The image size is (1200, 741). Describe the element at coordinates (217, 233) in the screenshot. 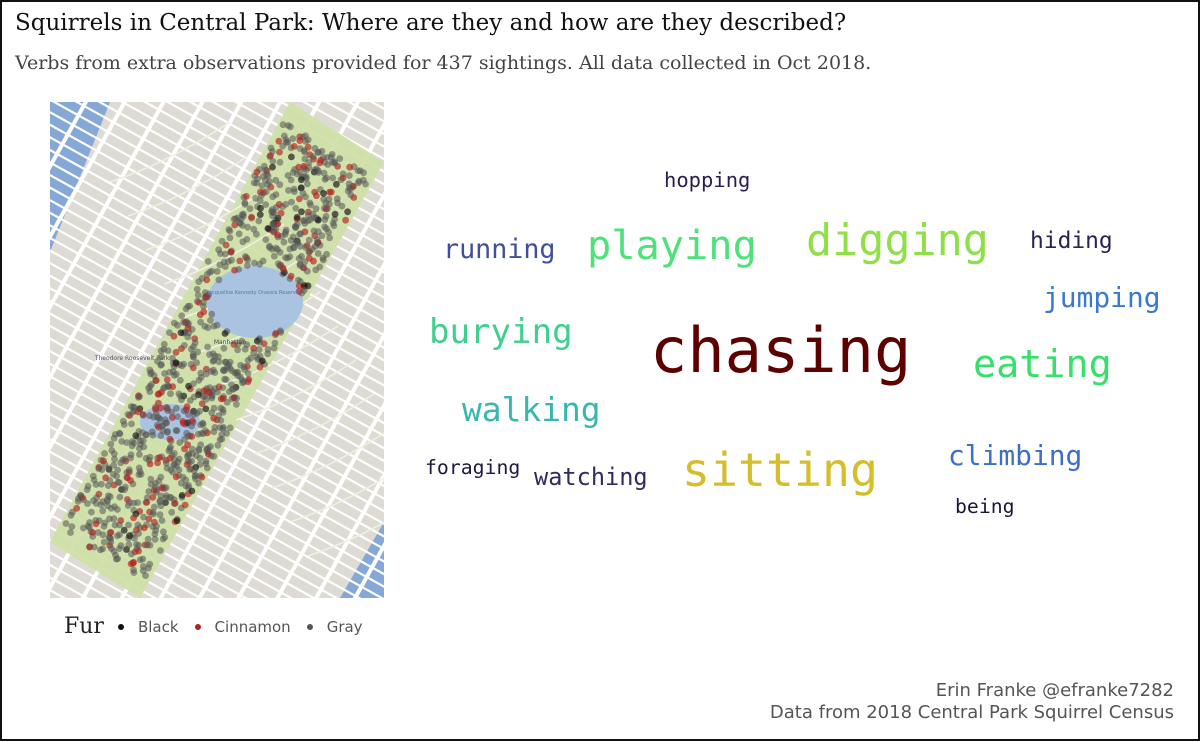

I see `street-line` at that location.